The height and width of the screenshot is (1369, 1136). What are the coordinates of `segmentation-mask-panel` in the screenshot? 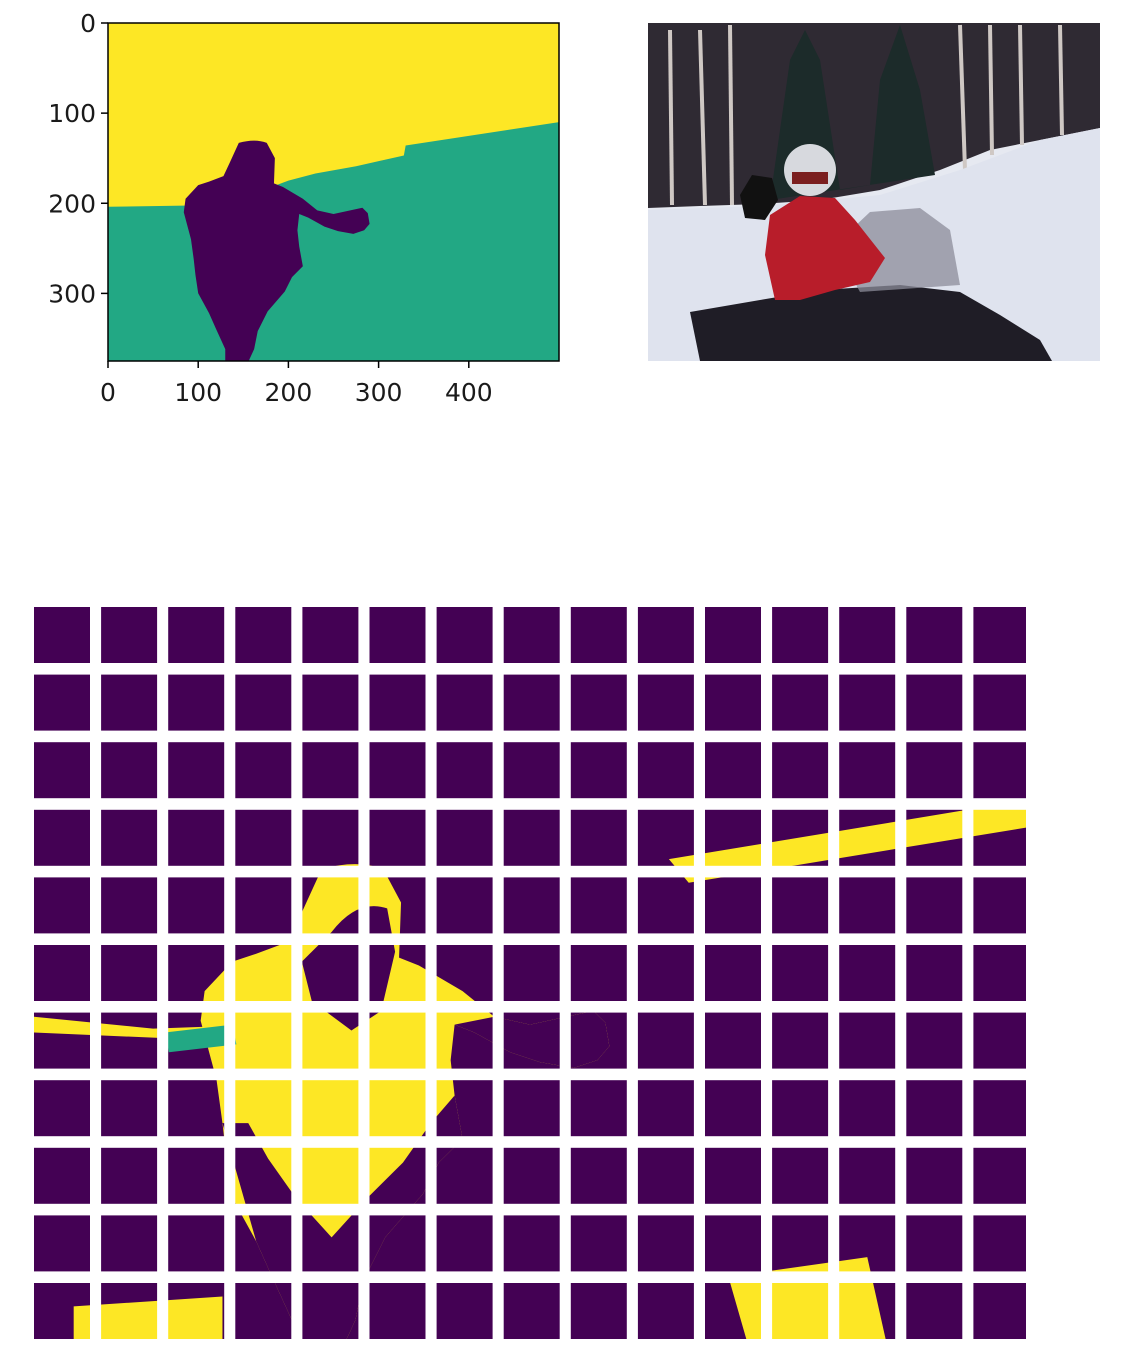 It's located at (333, 192).